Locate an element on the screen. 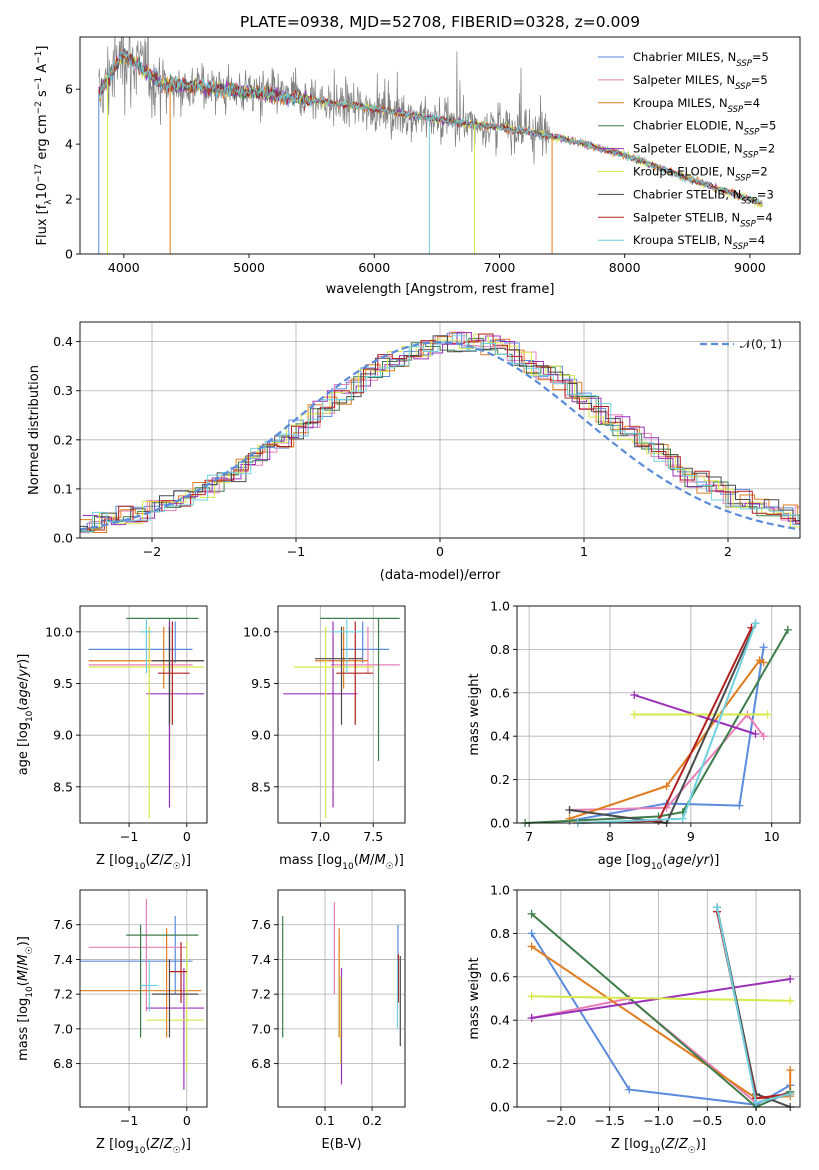 The image size is (819, 1170). grid-mass_vs_Z is located at coordinates (143, 998).